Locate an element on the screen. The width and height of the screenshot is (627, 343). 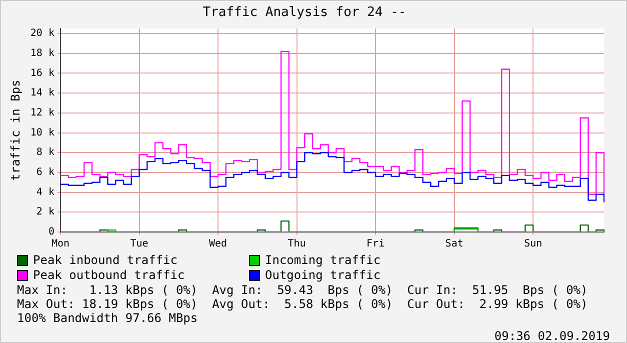
legend-label: Peak outbound traffic is located at coordinates (109, 275).